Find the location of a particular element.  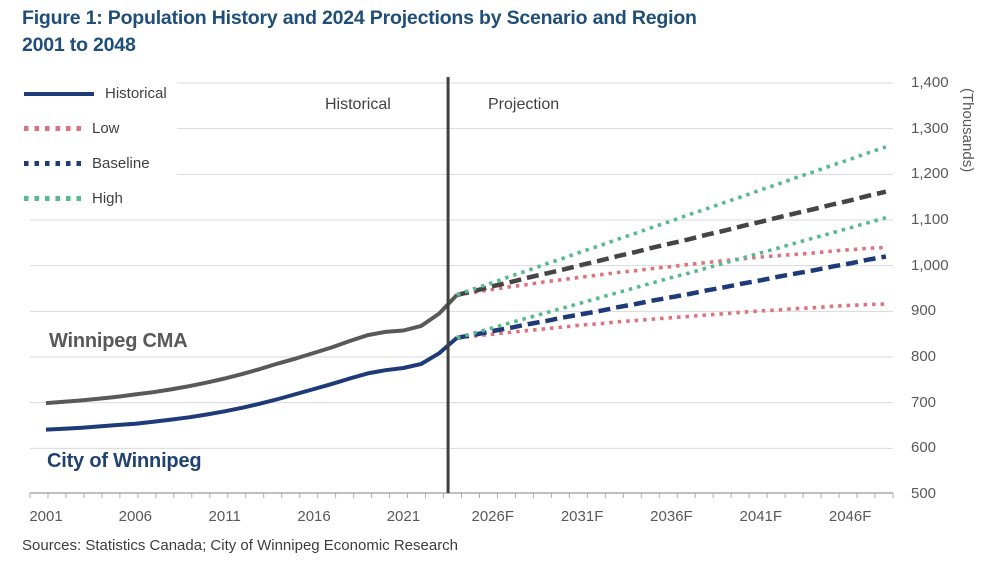

x-tick-label: 2036F is located at coordinates (671, 516).